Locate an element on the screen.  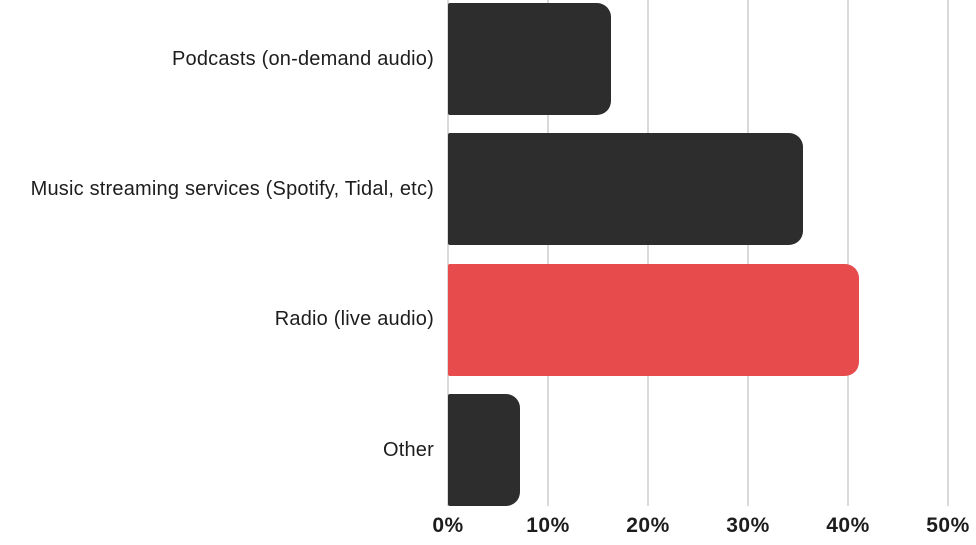
x-tick-label: 40% is located at coordinates (848, 525).